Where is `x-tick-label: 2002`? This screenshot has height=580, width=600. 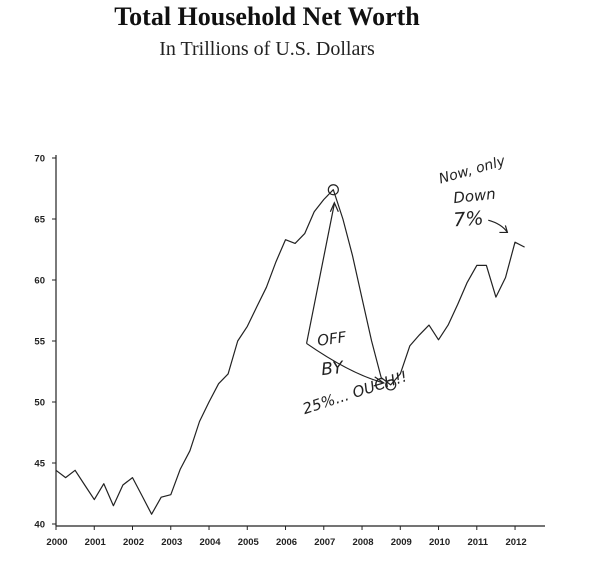 x-tick-label: 2002 is located at coordinates (133, 542).